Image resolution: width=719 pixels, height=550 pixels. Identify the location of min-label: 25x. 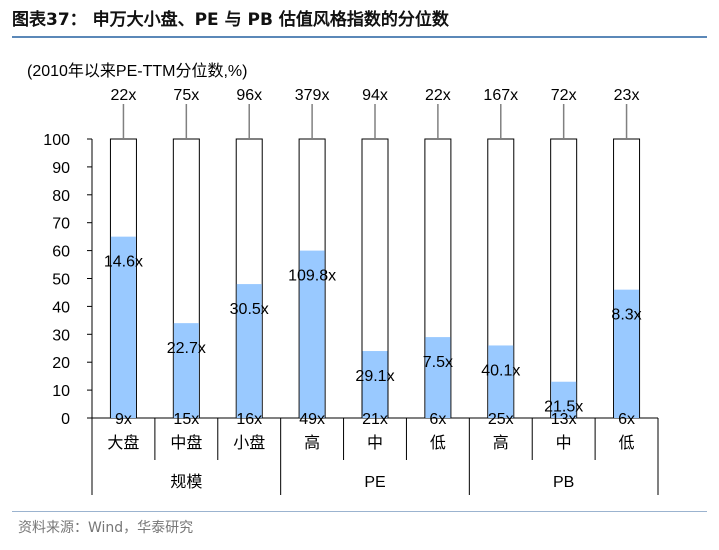
(501, 419).